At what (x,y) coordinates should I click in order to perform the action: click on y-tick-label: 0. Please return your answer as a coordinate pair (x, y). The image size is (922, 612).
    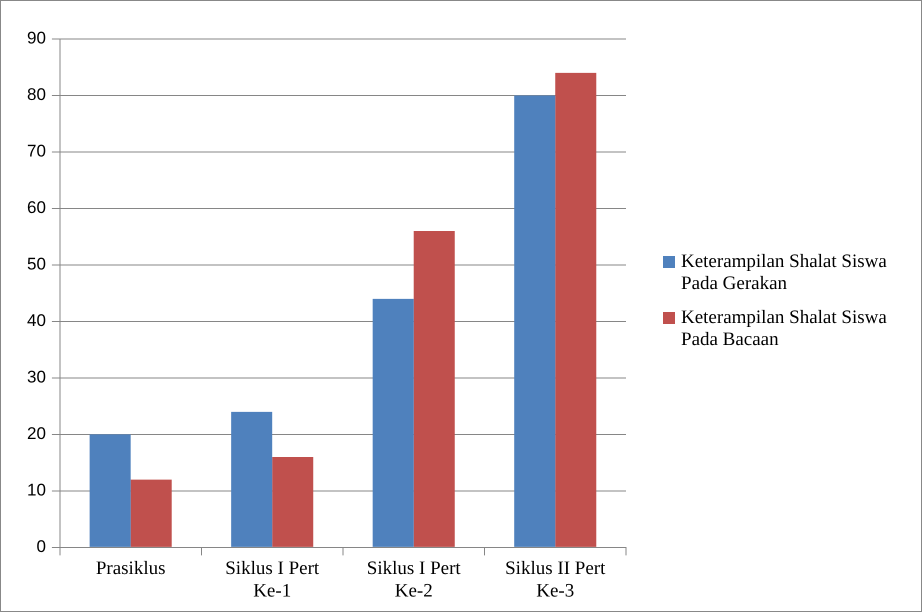
    Looking at the image, I should click on (41, 546).